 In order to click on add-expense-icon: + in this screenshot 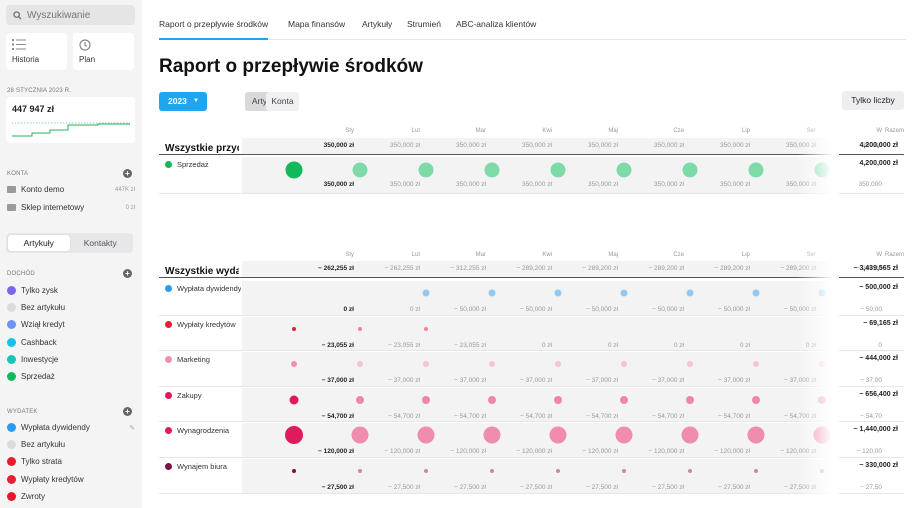, I will do `click(127, 411)`.